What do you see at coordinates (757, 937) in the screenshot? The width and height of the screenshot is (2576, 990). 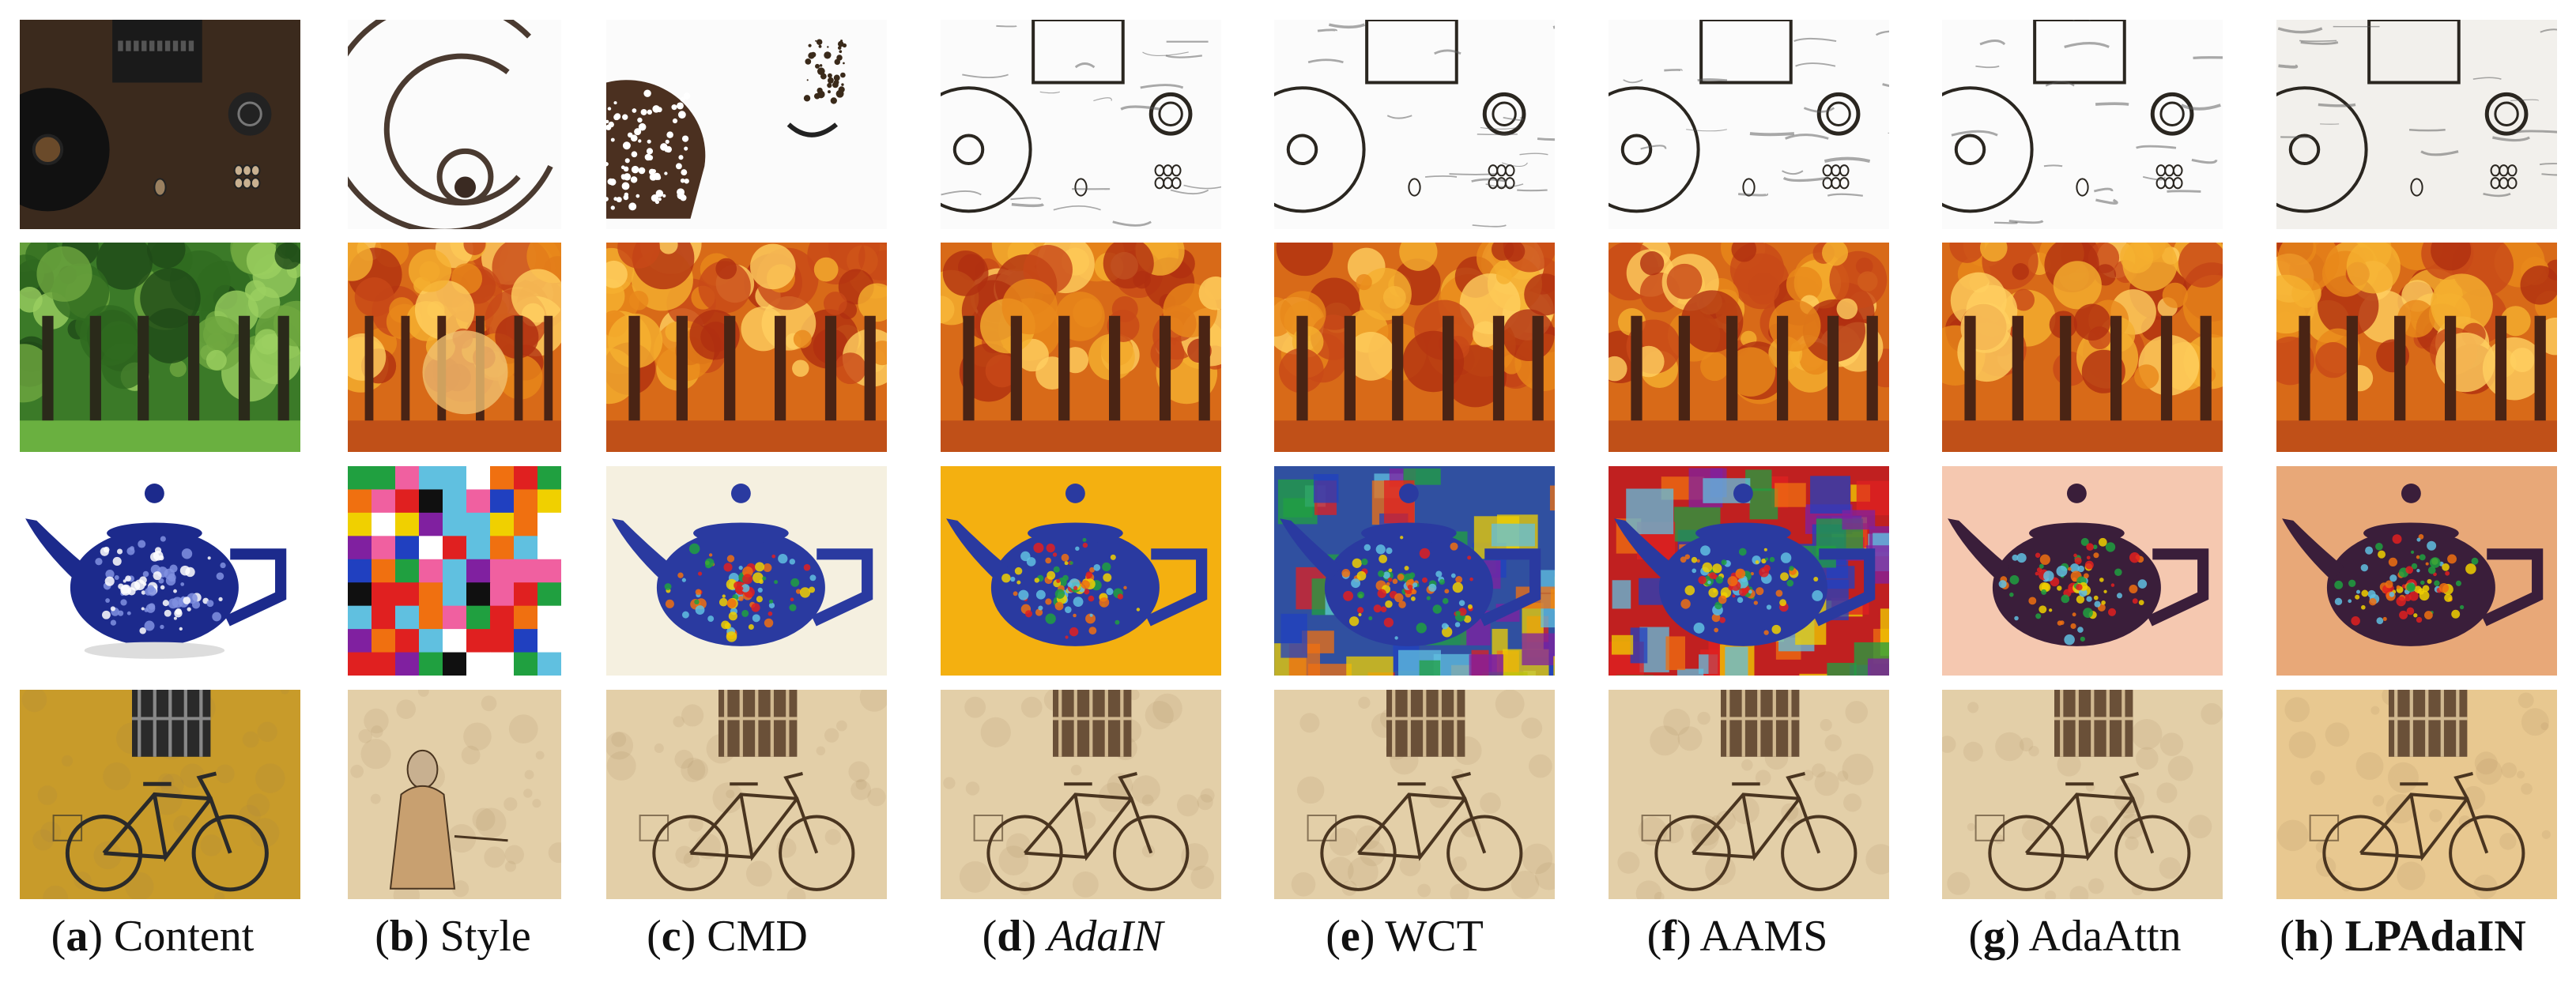 I see `caption-label: CMD` at bounding box center [757, 937].